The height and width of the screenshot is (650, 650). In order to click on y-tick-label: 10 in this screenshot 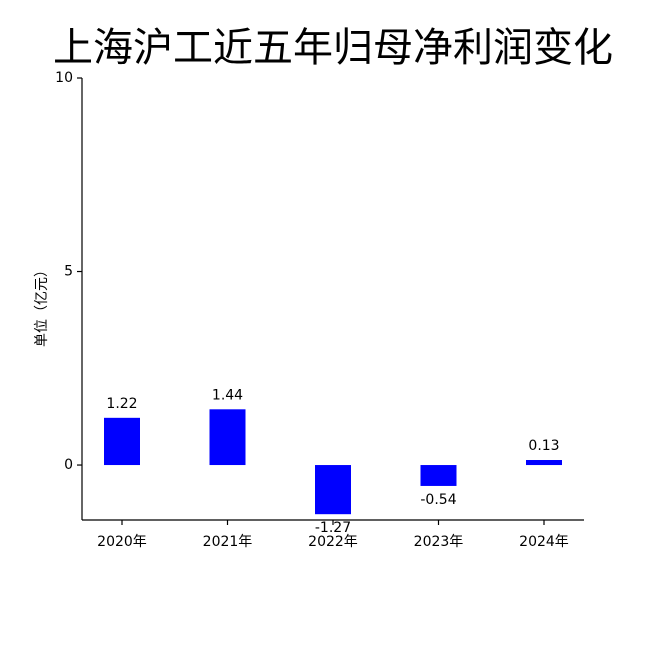, I will do `click(64, 78)`.